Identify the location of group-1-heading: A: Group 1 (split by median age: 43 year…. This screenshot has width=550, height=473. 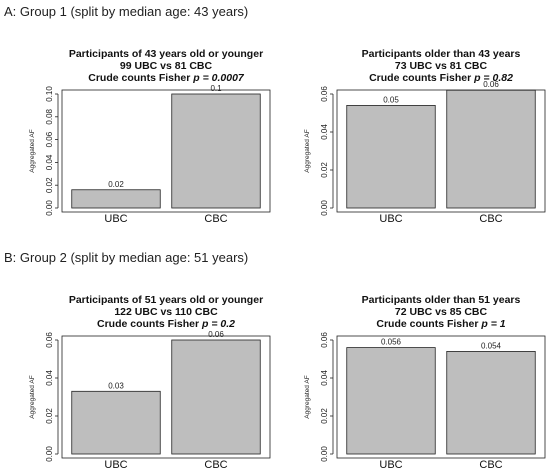
(126, 11).